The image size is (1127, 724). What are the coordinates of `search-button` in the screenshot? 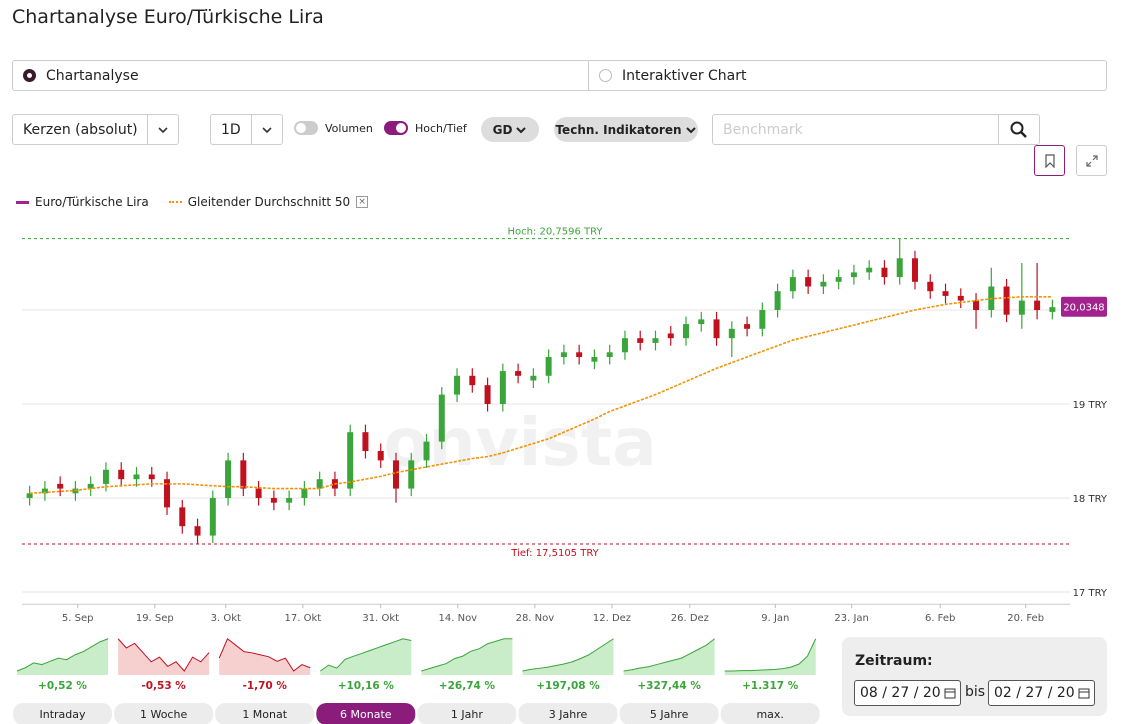 It's located at (1018, 129).